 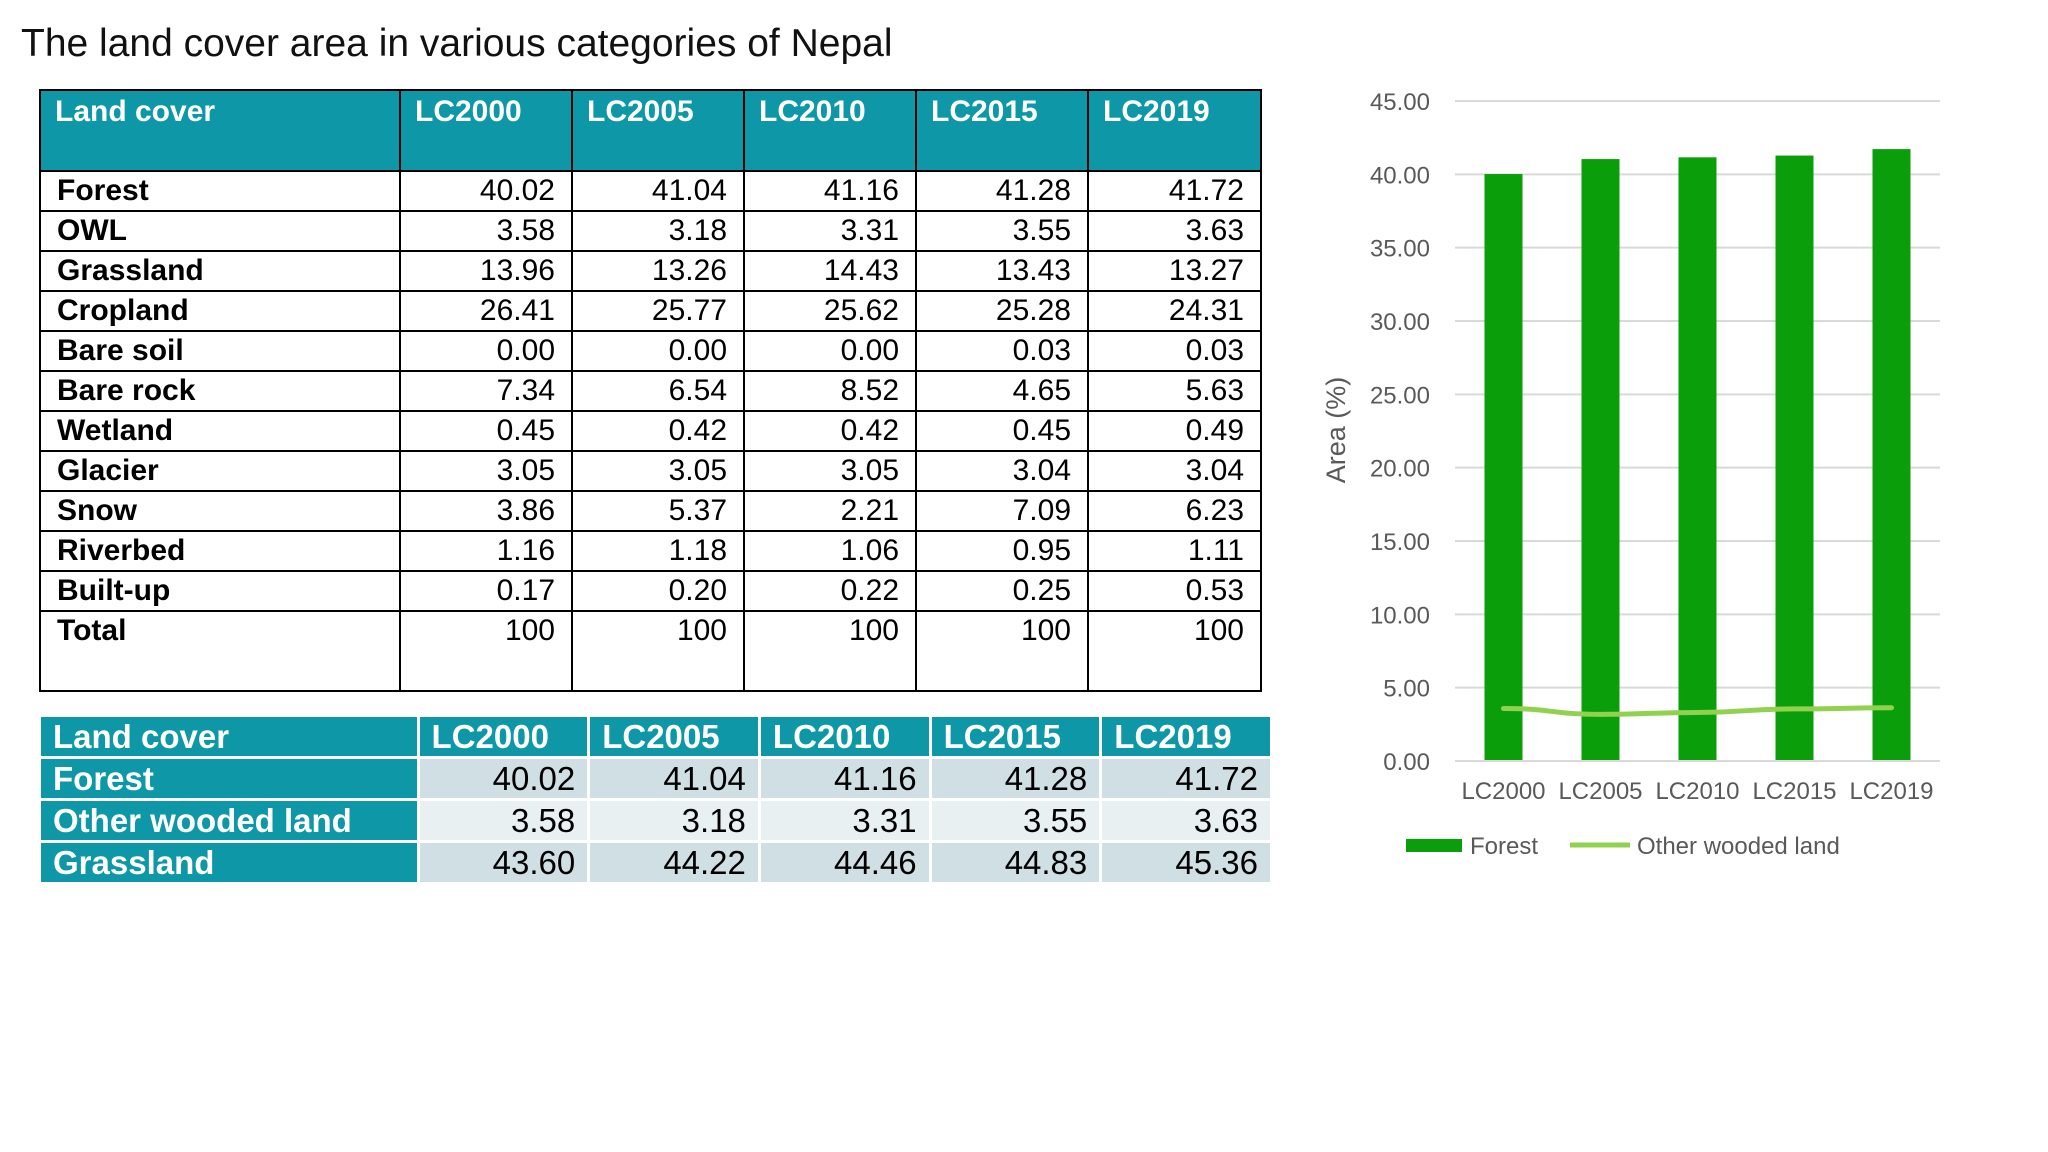 What do you see at coordinates (220, 471) in the screenshot?
I see `row-label: Glacier` at bounding box center [220, 471].